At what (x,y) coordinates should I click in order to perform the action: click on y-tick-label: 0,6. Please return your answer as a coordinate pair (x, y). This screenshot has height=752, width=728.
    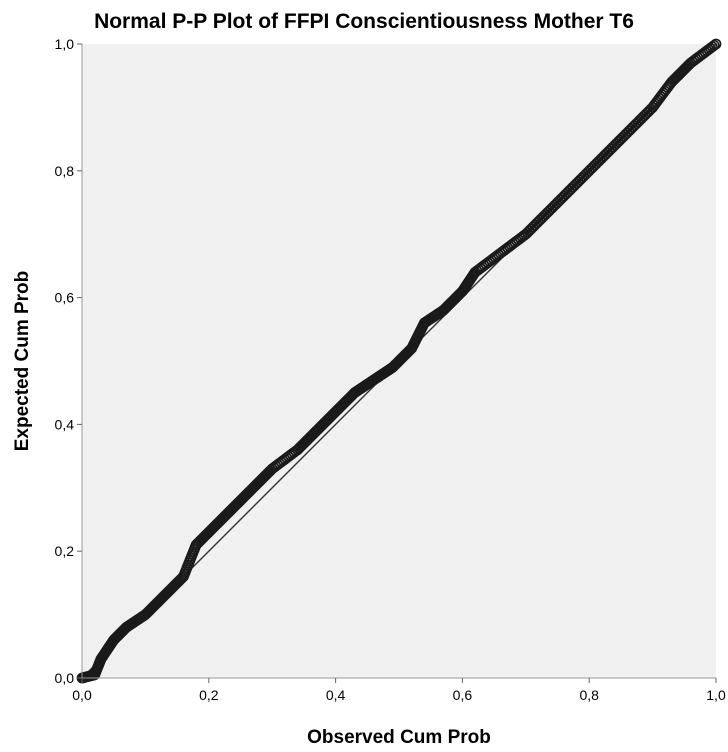
    Looking at the image, I should click on (65, 298).